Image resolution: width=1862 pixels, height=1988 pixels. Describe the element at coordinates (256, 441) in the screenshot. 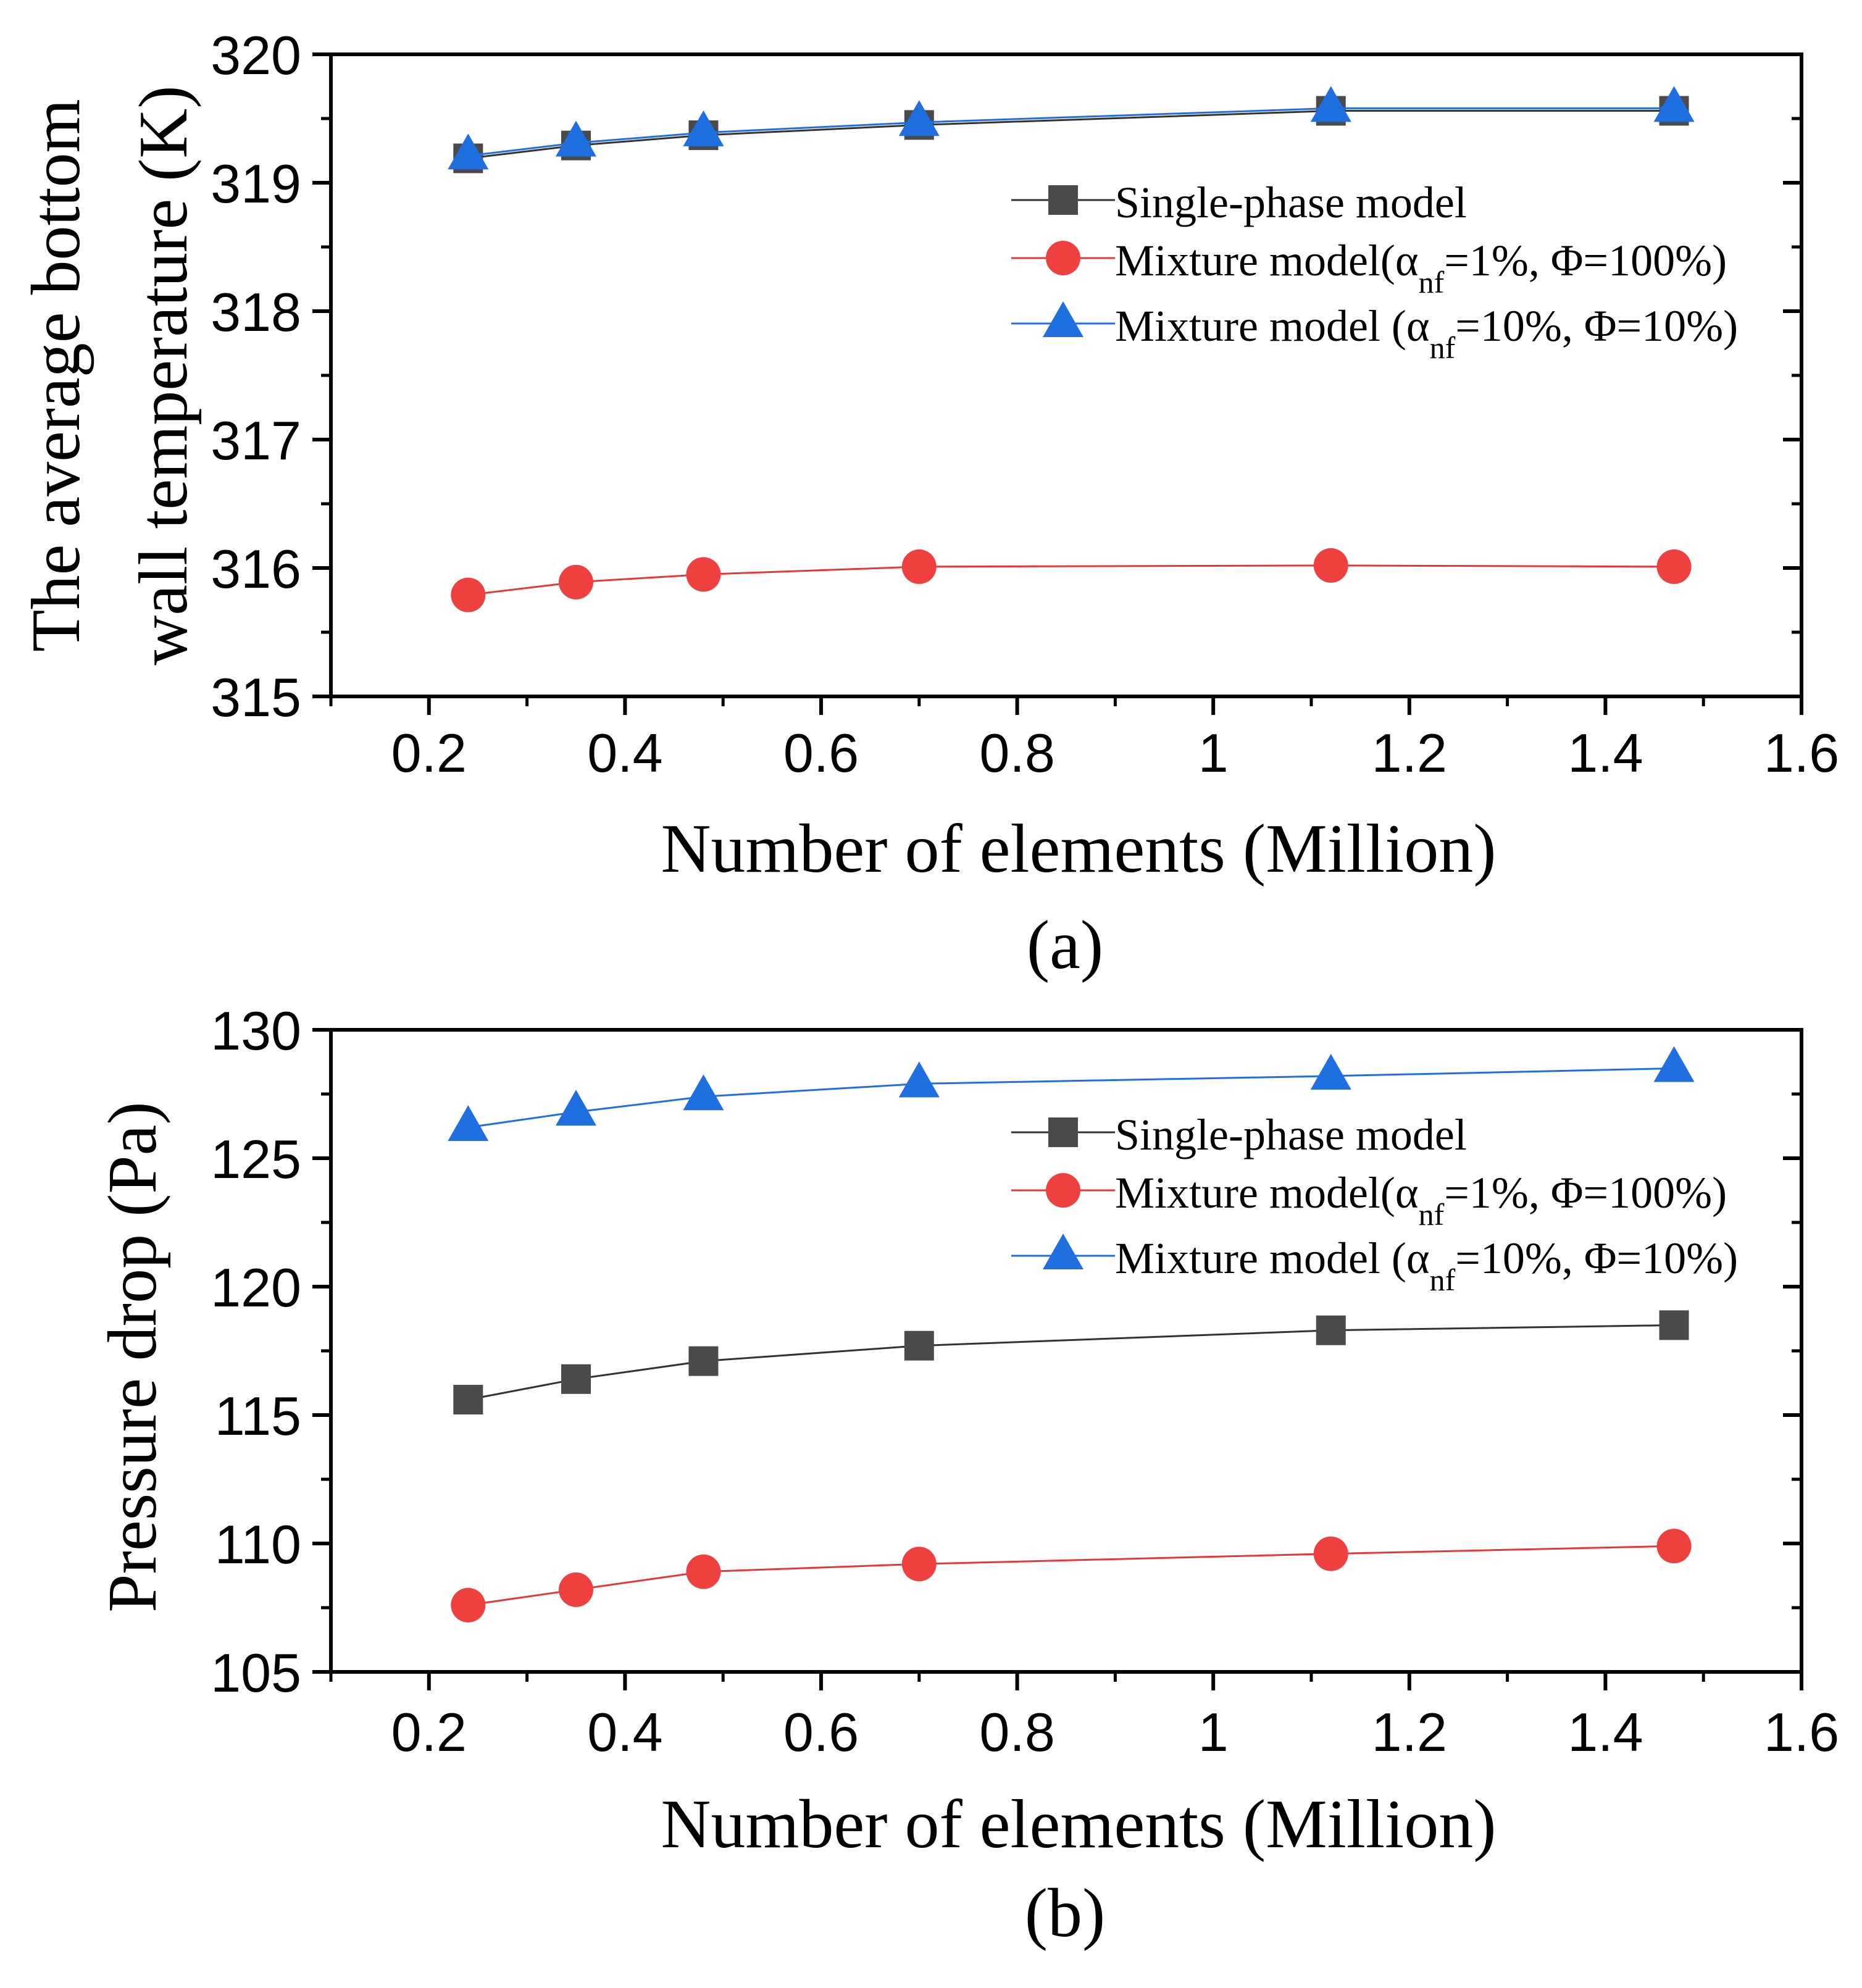

I see `y-tick-label: 317` at that location.